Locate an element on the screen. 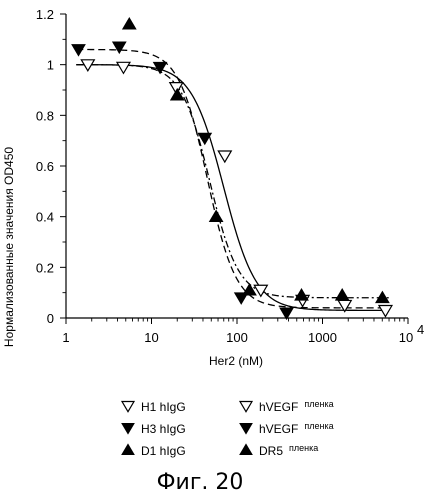 The height and width of the screenshot is (500, 434). x-axis-title: Her2 (nM) is located at coordinates (236, 361).